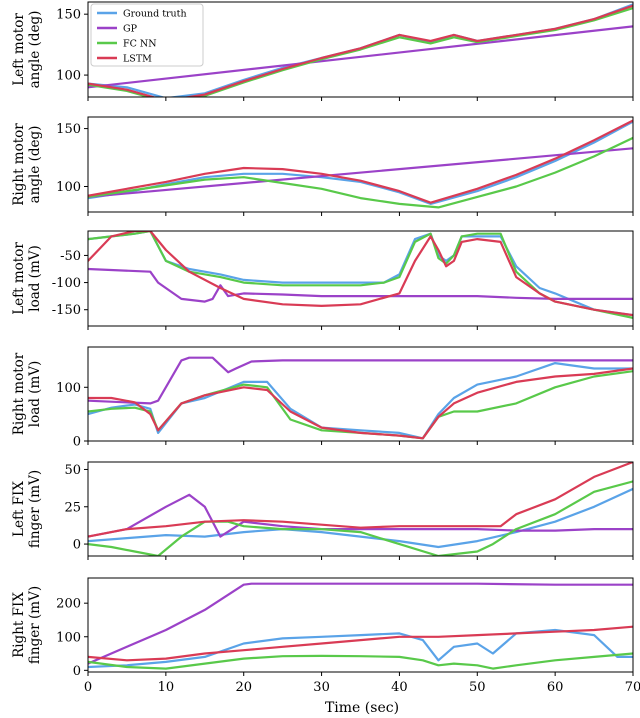  Describe the element at coordinates (19, 509) in the screenshot. I see `y-axis-label-line: Left FIX` at that location.